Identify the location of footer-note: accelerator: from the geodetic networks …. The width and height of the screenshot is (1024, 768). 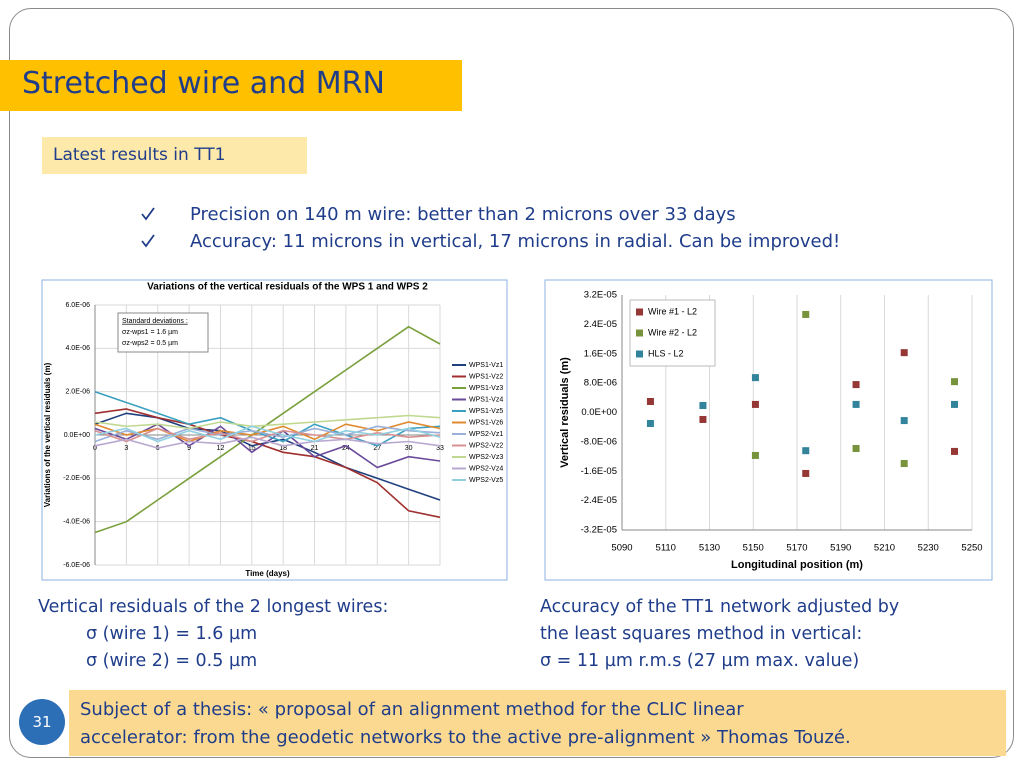
(465, 737).